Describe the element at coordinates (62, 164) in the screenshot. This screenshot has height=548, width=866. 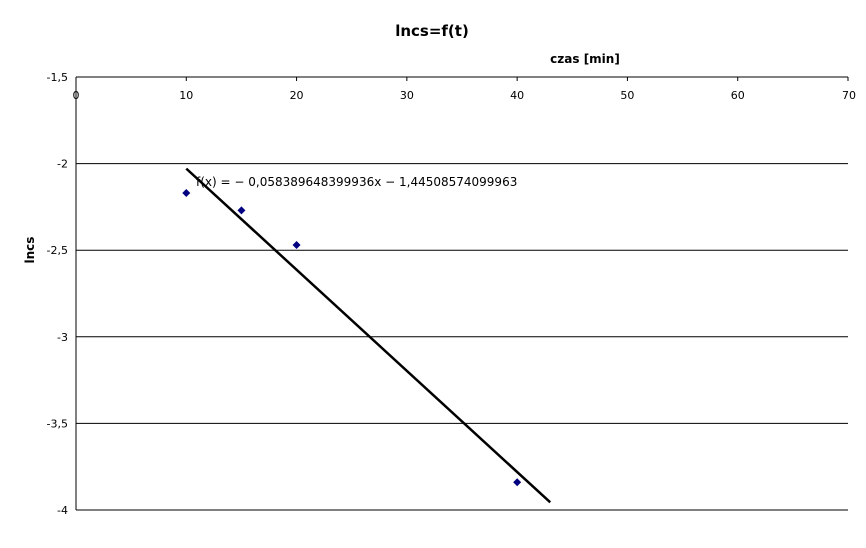
I see `y-tick-label: -2` at that location.